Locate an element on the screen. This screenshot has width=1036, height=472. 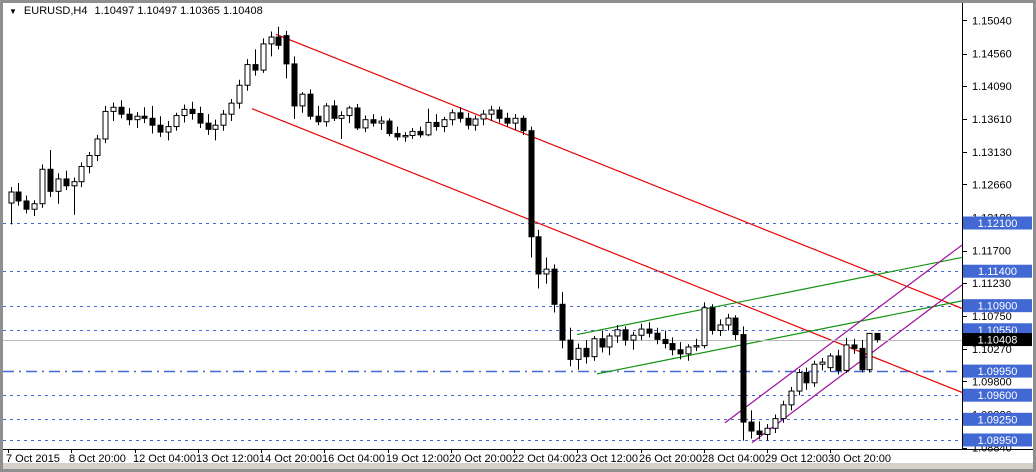
price-level-label-1.08950 is located at coordinates (997, 440).